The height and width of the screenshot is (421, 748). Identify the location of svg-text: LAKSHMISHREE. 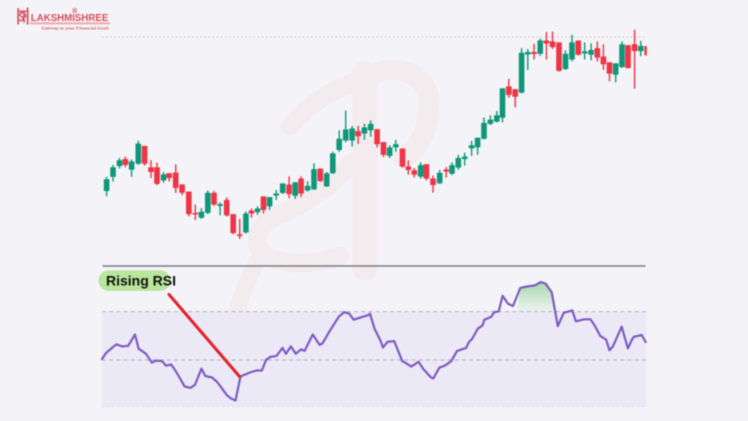
(70, 18).